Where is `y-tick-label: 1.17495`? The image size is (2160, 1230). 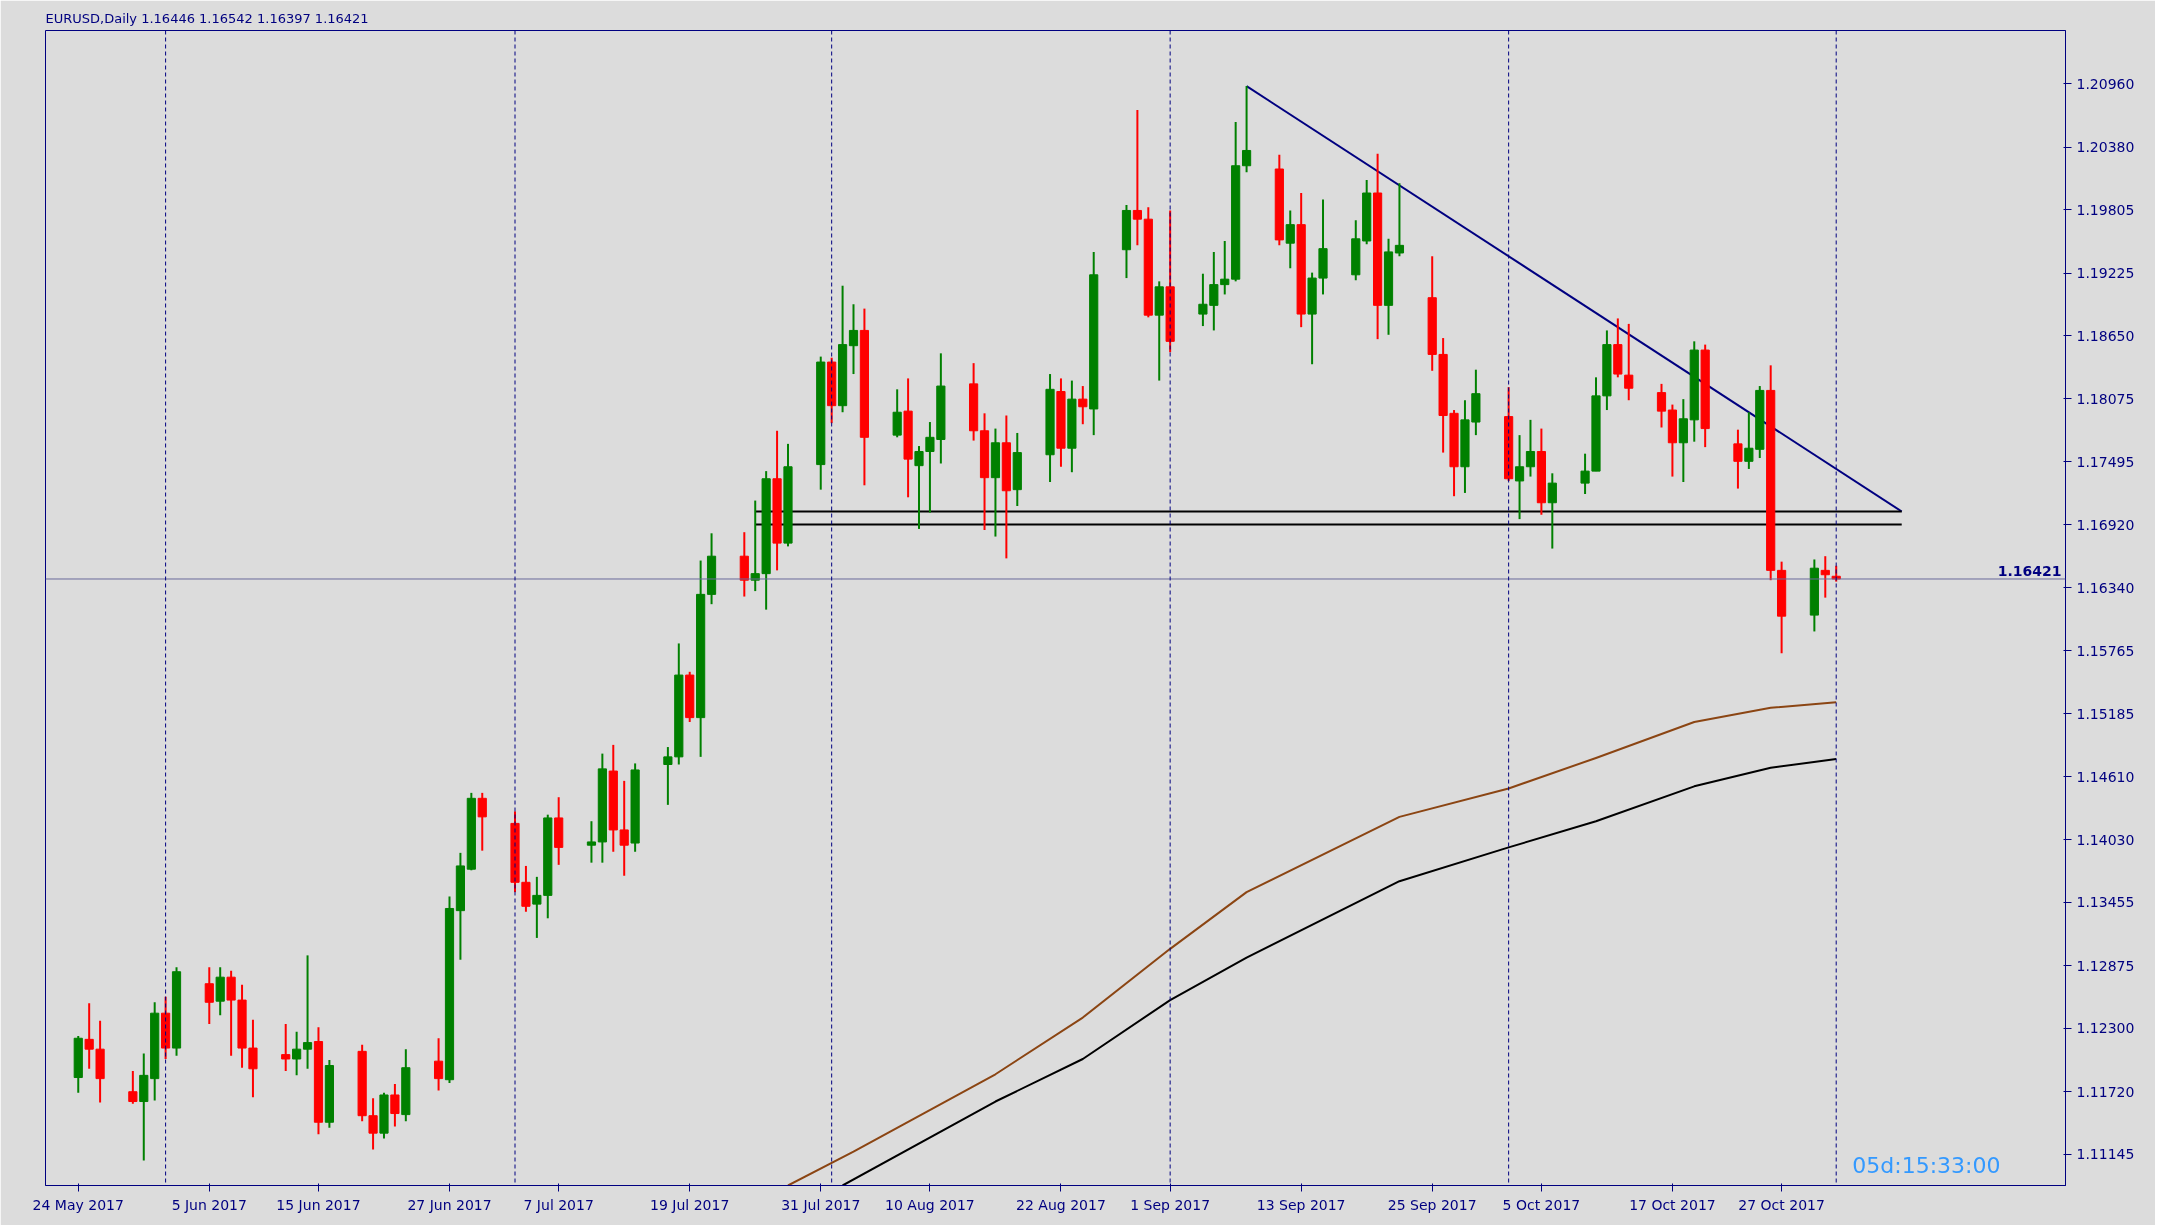
y-tick-label: 1.17495 is located at coordinates (2105, 461).